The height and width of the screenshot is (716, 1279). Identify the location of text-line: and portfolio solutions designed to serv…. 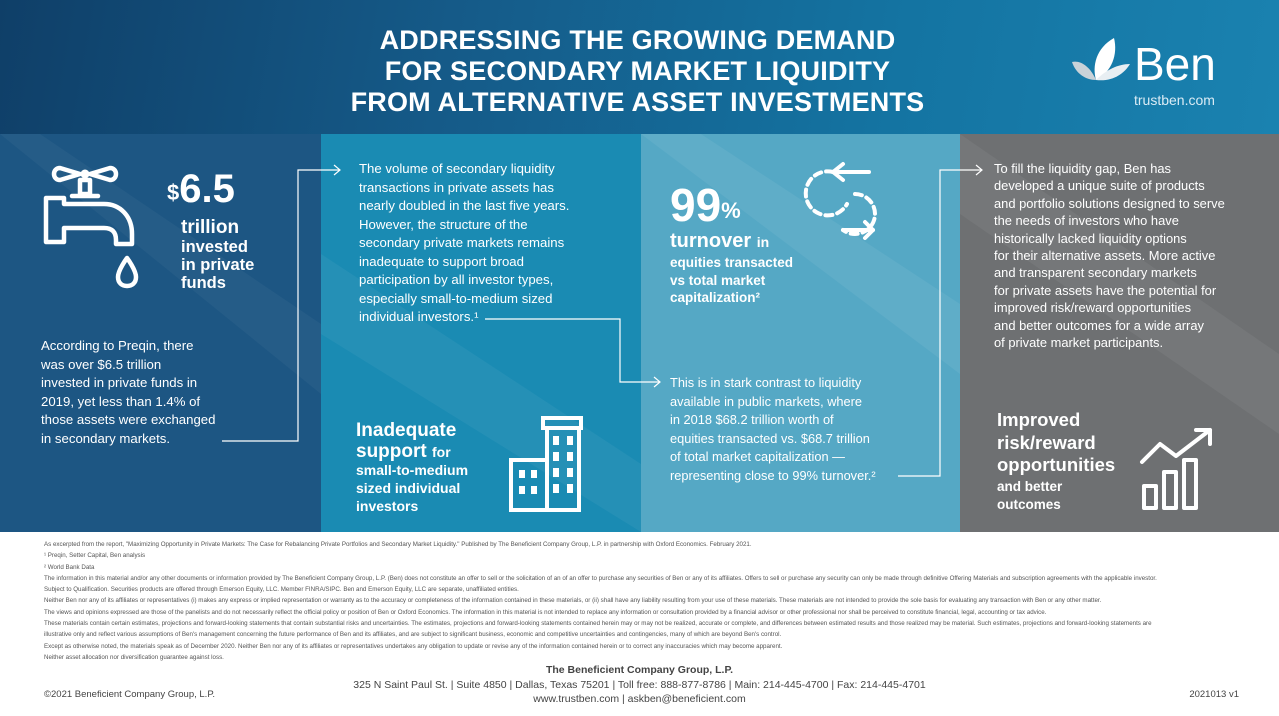
(1109, 203).